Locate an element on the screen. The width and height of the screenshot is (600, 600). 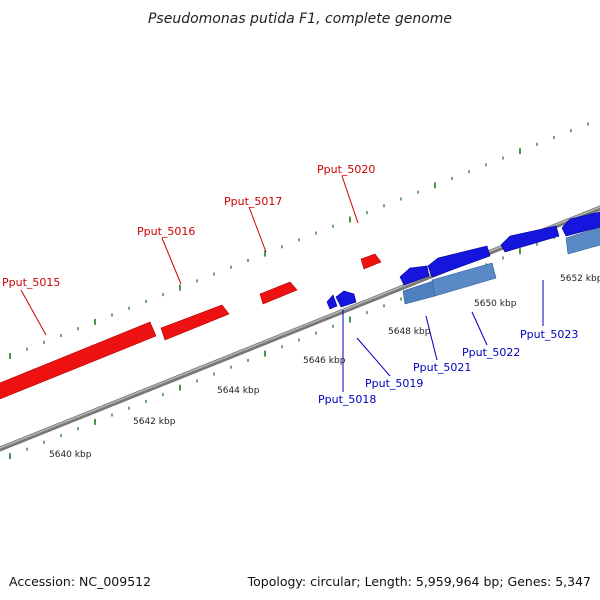
scale-label: 5650 kbp is located at coordinates (495, 304).